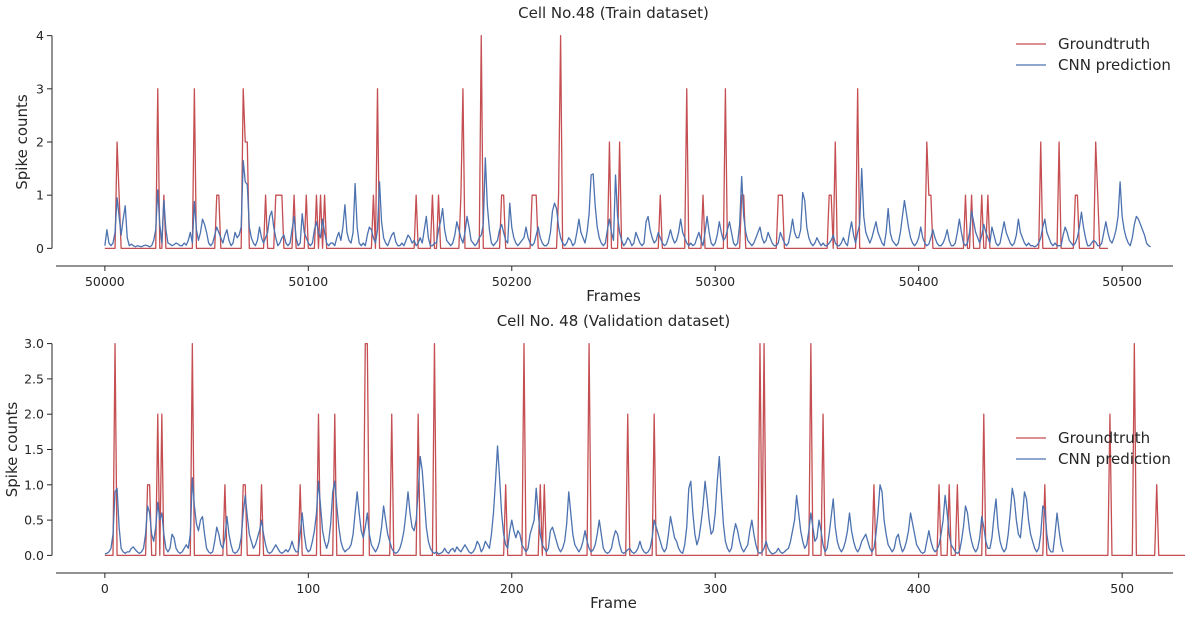 This screenshot has height=618, width=1185. I want to click on chart-1-x-tick-label: 300, so click(715, 588).